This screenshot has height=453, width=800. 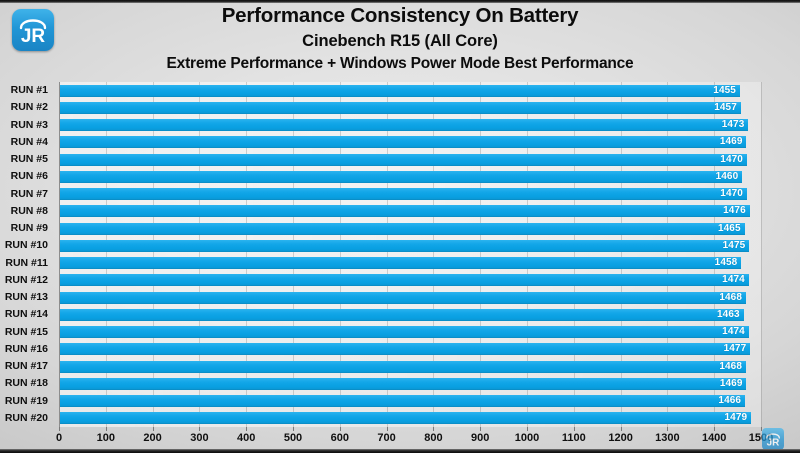 I want to click on bar-value-label: 1475, so click(x=734, y=245).